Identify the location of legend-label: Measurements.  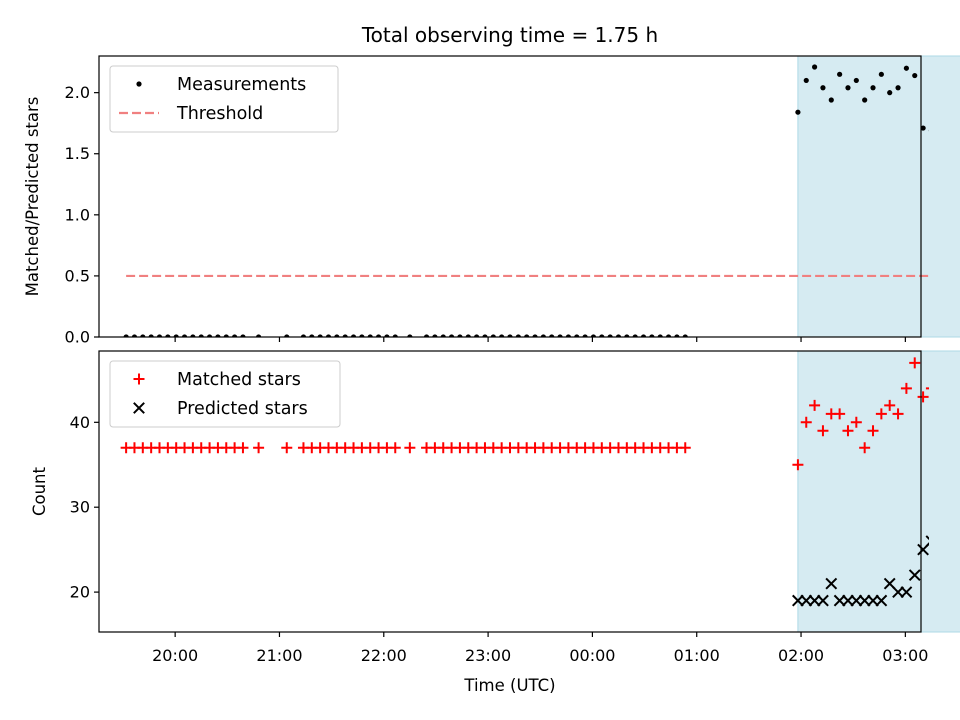
(241, 85).